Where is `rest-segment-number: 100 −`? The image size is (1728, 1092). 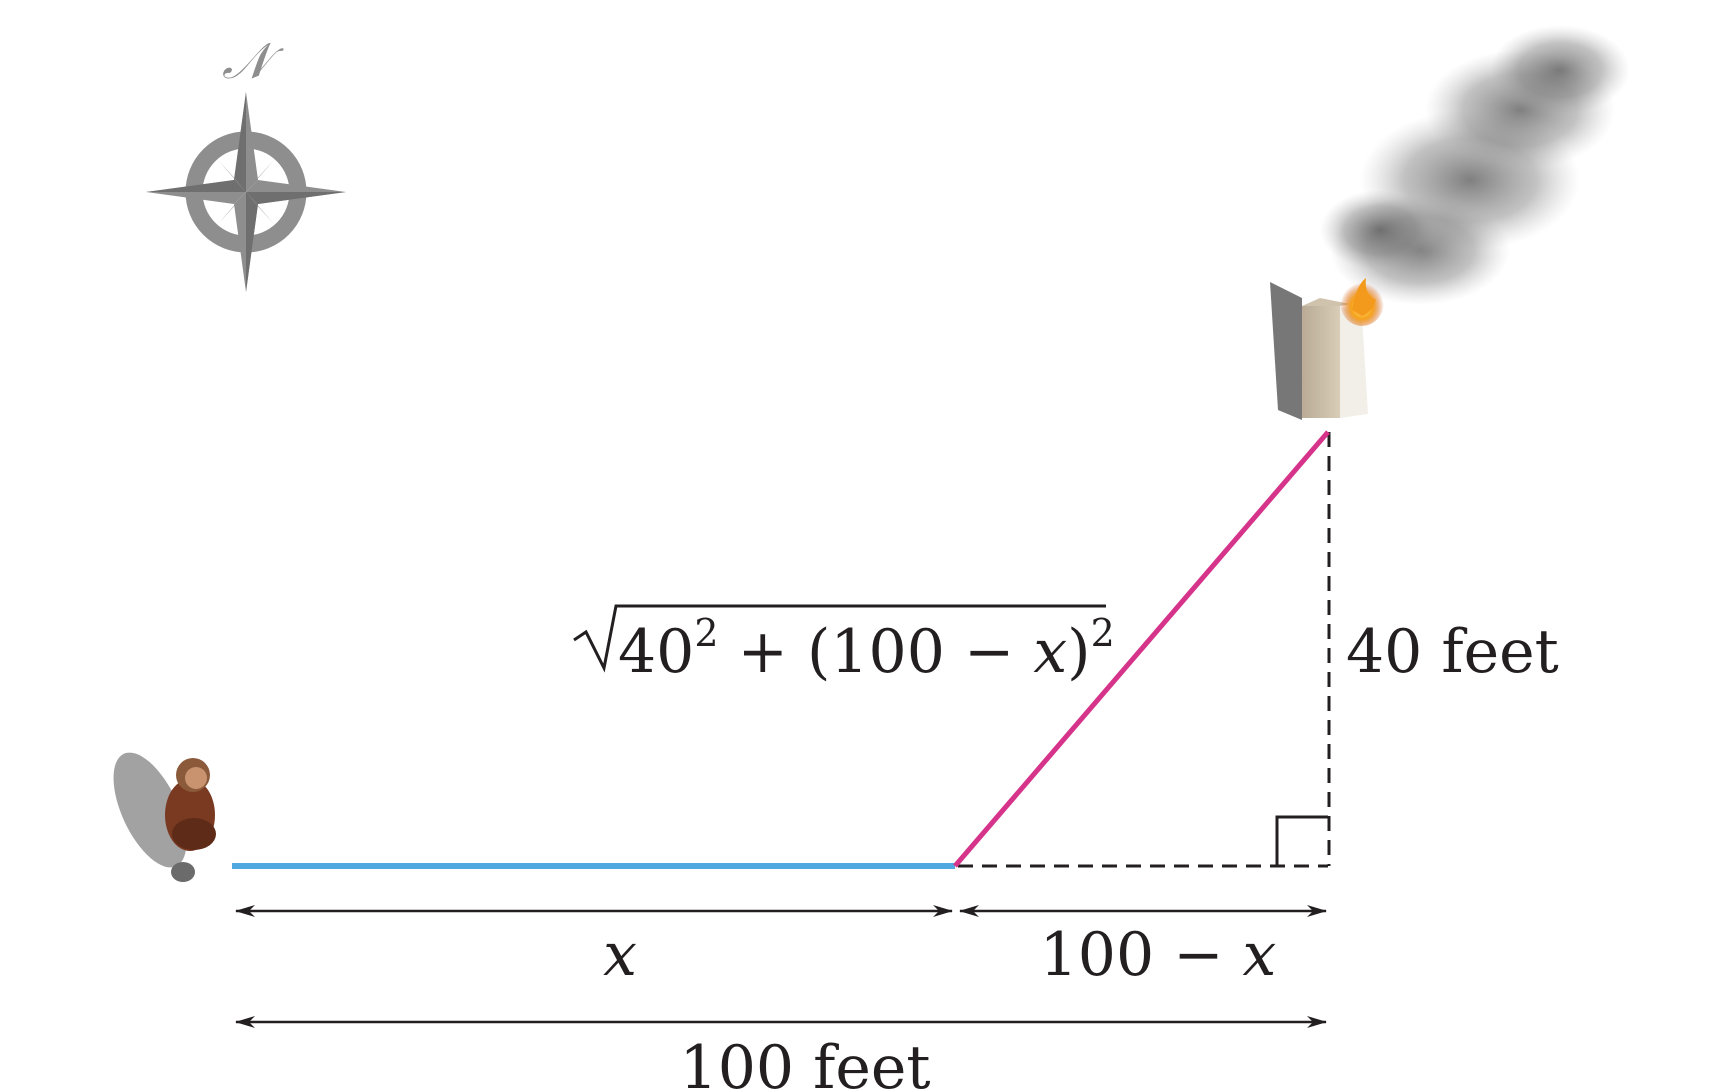
rest-segment-number: 100 − is located at coordinates (1141, 955).